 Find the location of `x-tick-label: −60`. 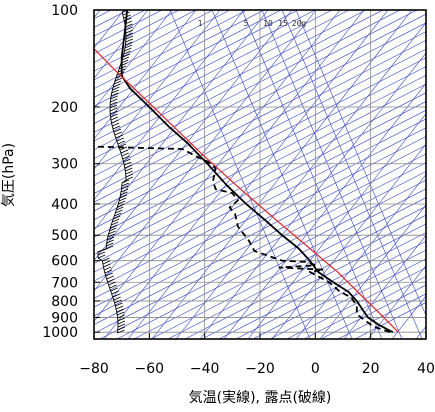

x-tick-label: −60 is located at coordinates (150, 369).